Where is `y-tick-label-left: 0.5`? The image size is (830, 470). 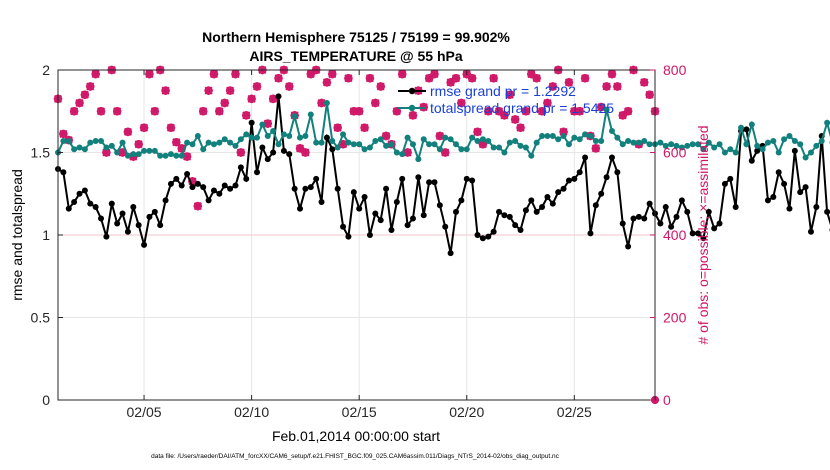
y-tick-label-left: 0.5 is located at coordinates (41, 318).